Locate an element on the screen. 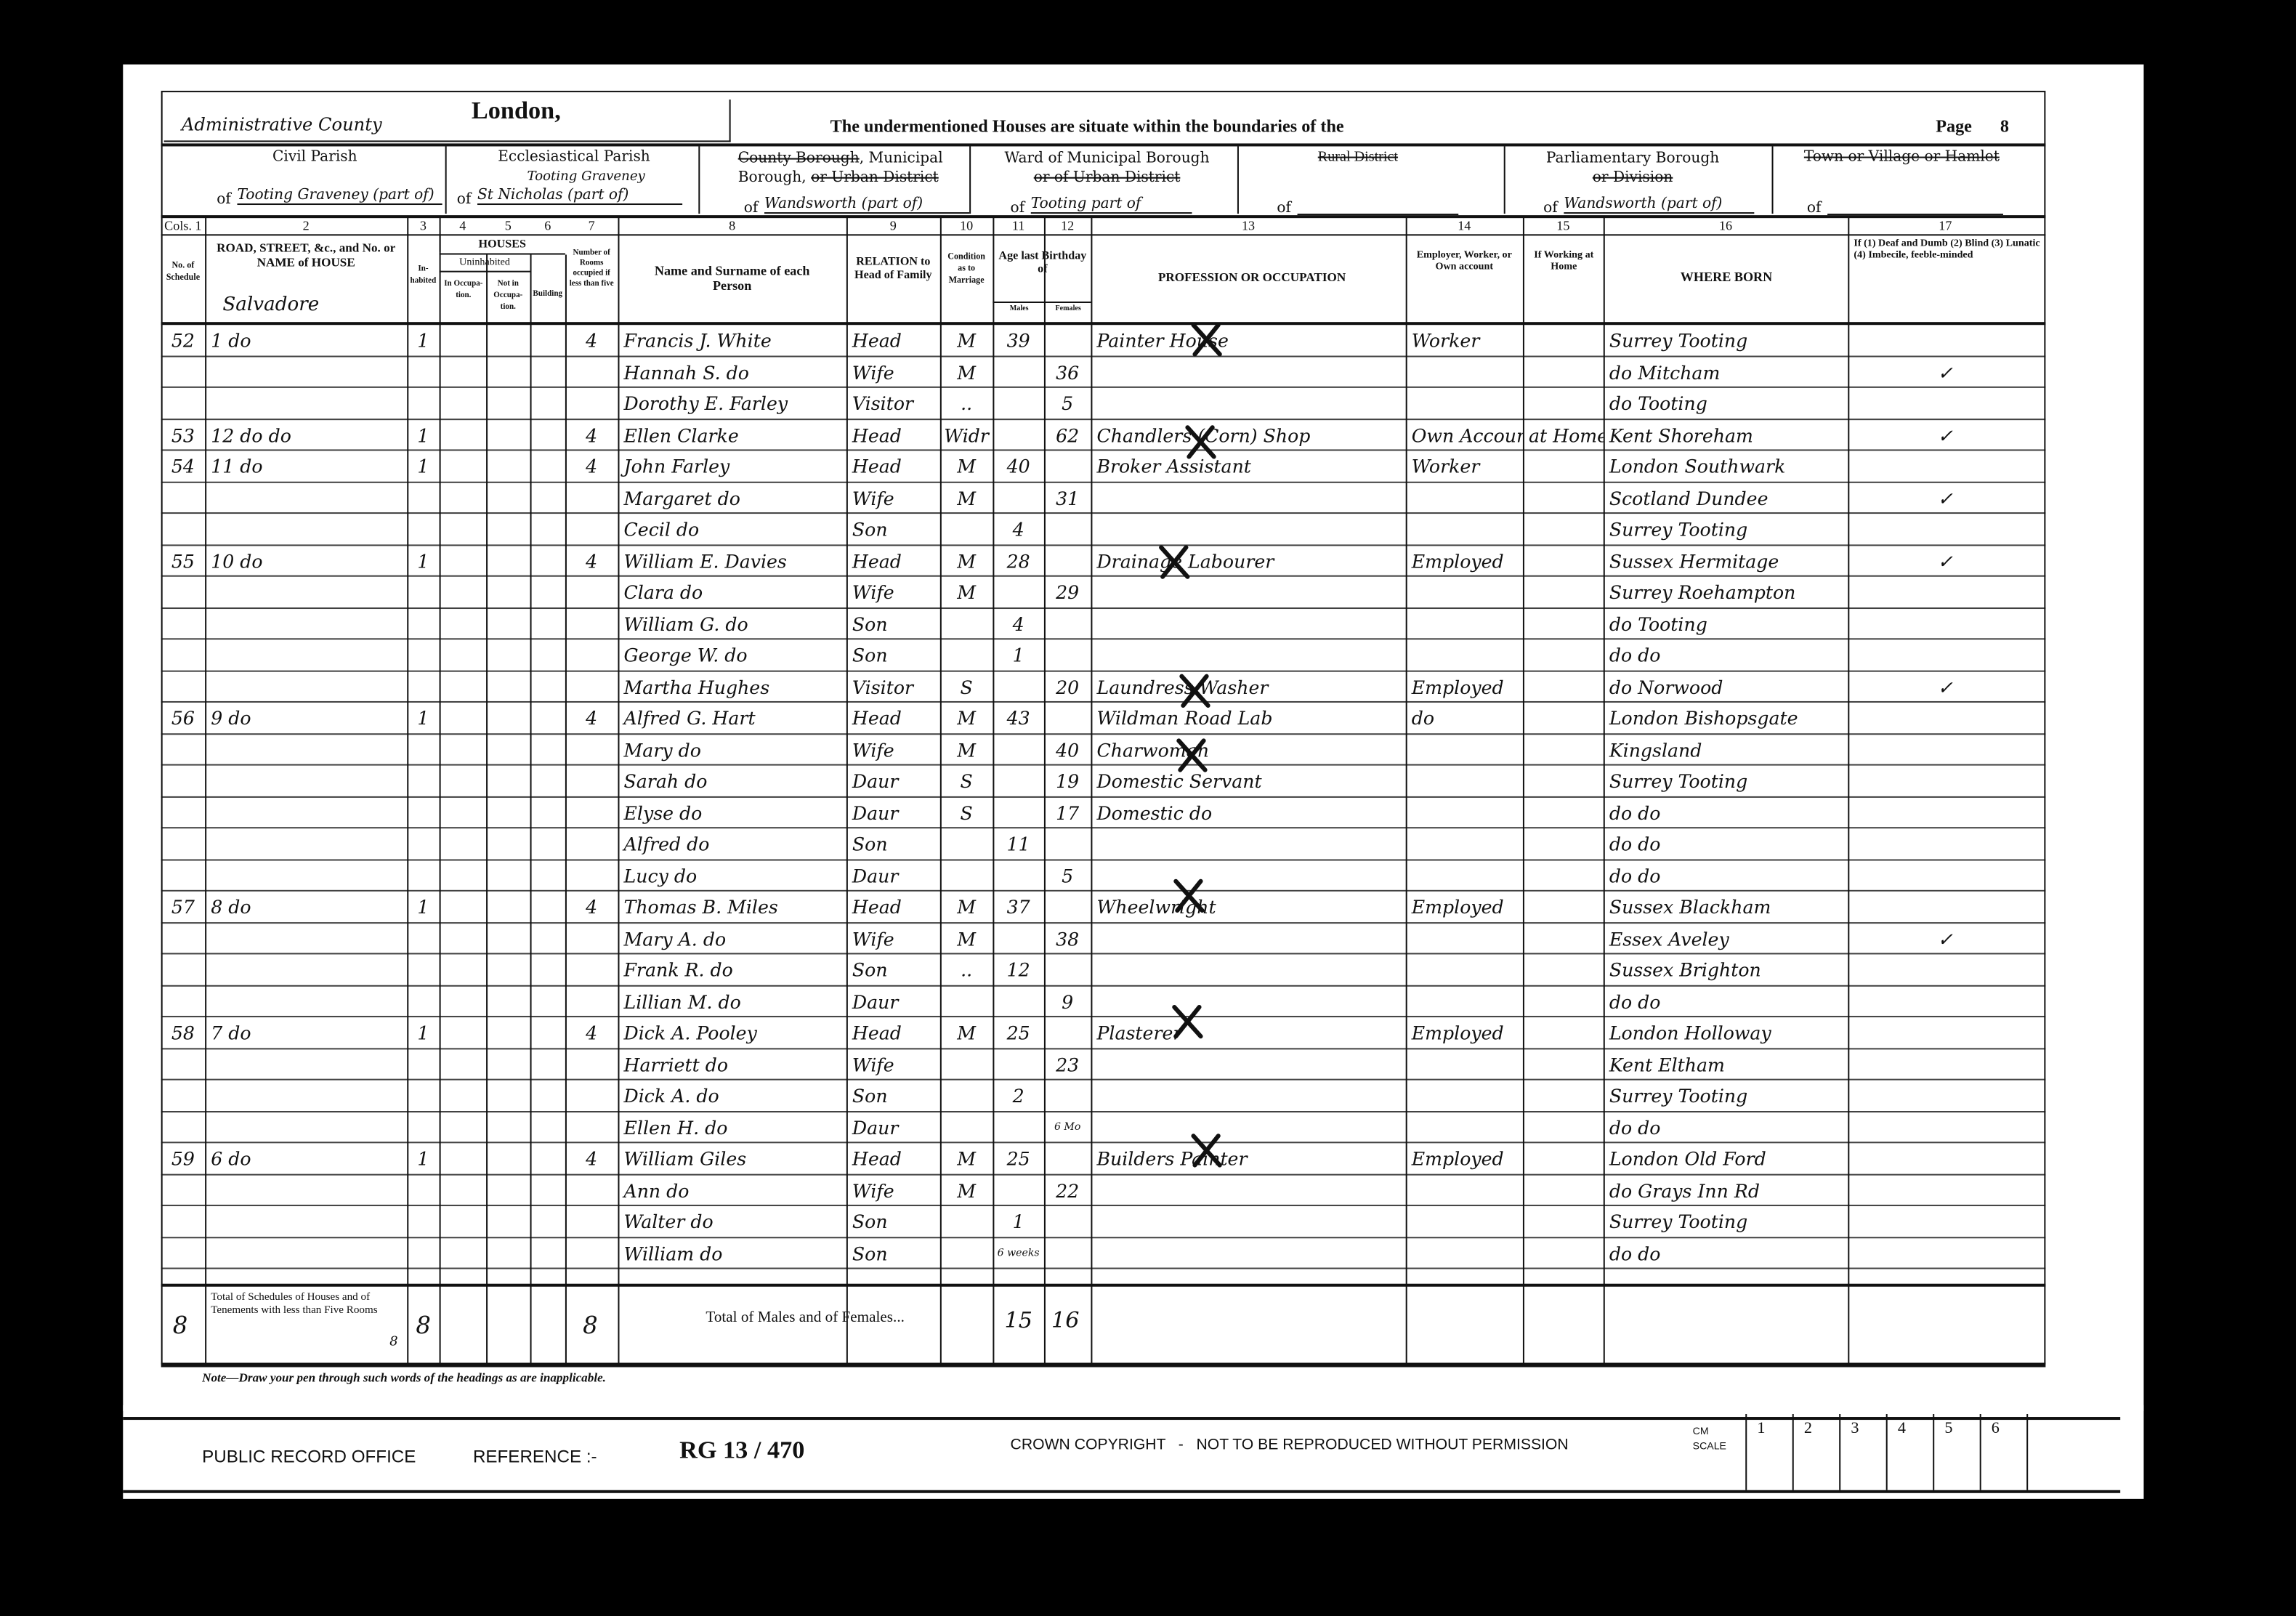 This screenshot has height=1616, width=2296. scale-mark: 5 is located at coordinates (1948, 1429).